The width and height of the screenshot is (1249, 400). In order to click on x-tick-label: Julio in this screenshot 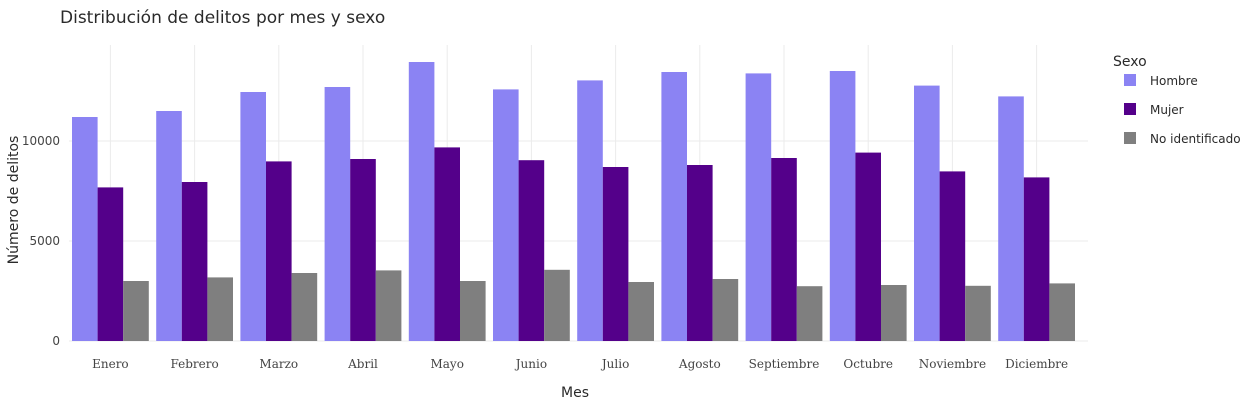, I will do `click(614, 364)`.